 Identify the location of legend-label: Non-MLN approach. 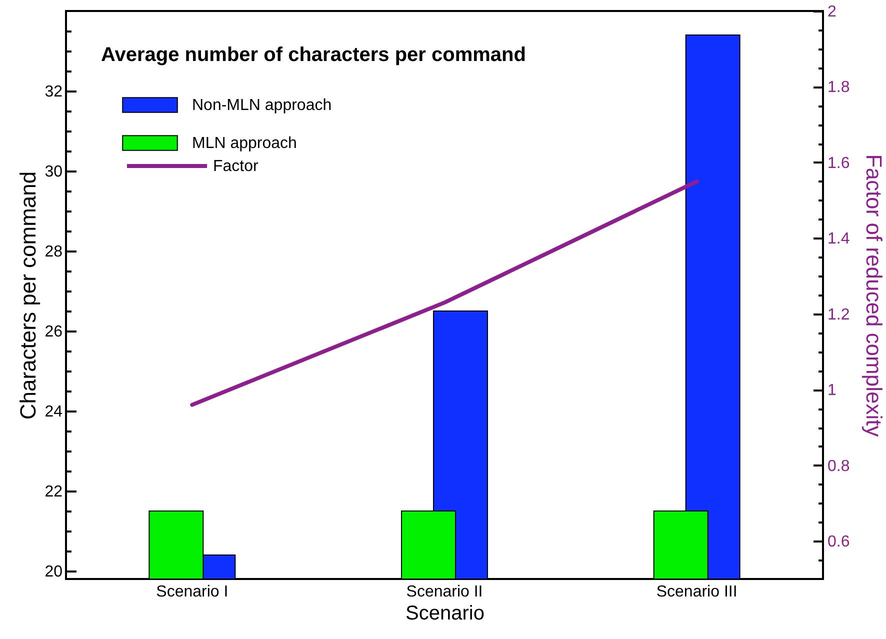
(262, 105).